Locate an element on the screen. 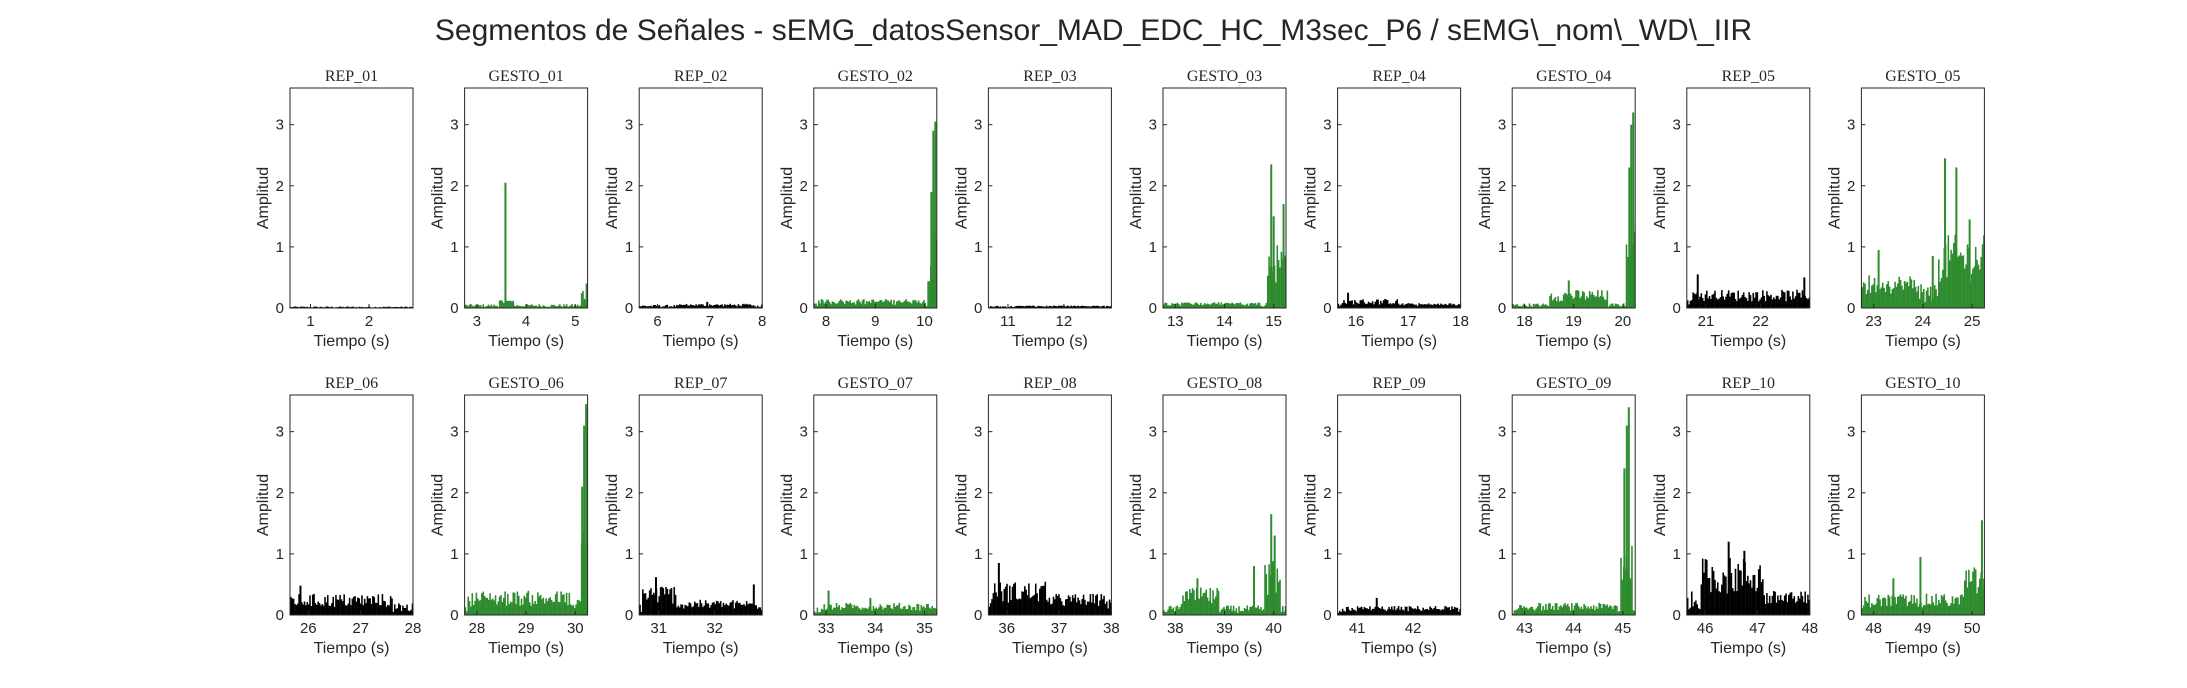 The image size is (2187, 688). x-tick-label: 43 is located at coordinates (1524, 628).